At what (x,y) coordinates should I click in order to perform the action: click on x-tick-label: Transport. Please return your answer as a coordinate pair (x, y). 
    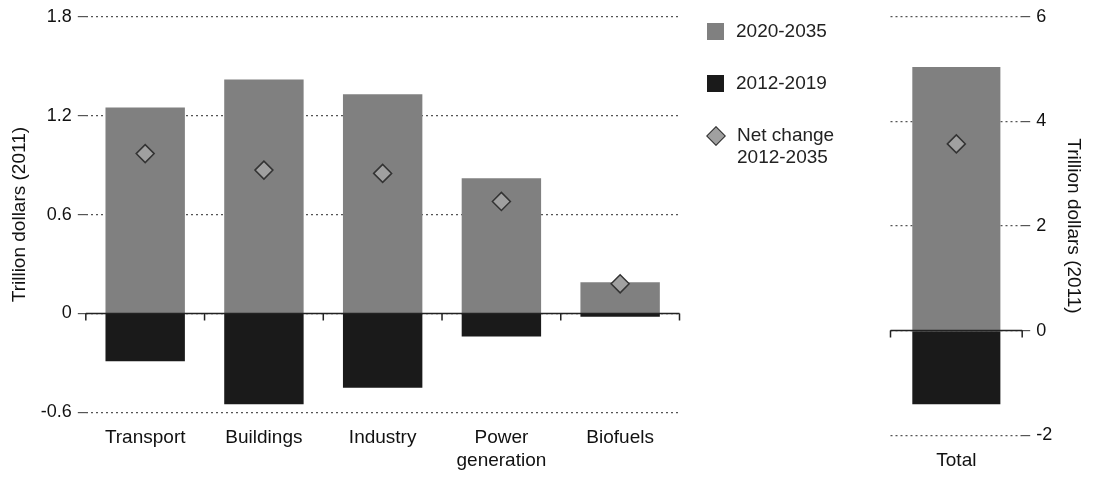
    Looking at the image, I should click on (145, 437).